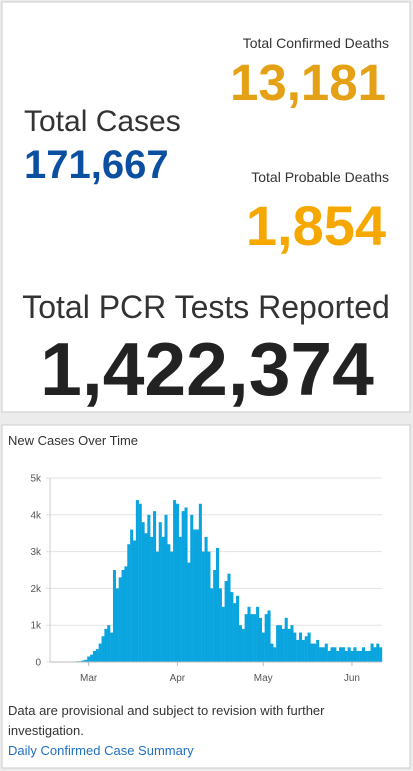 This screenshot has width=413, height=771. I want to click on y-tick-label: 1k, so click(36, 626).